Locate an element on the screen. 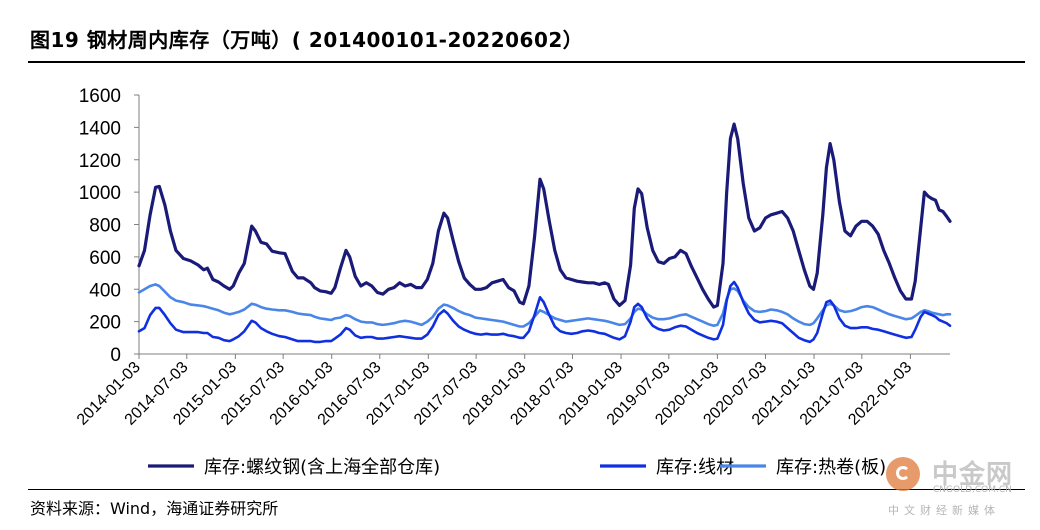 The height and width of the screenshot is (530, 1040). watermark: 中金网 CNGOLD.COM.CN 中文财经新媒体 is located at coordinates (955, 487).